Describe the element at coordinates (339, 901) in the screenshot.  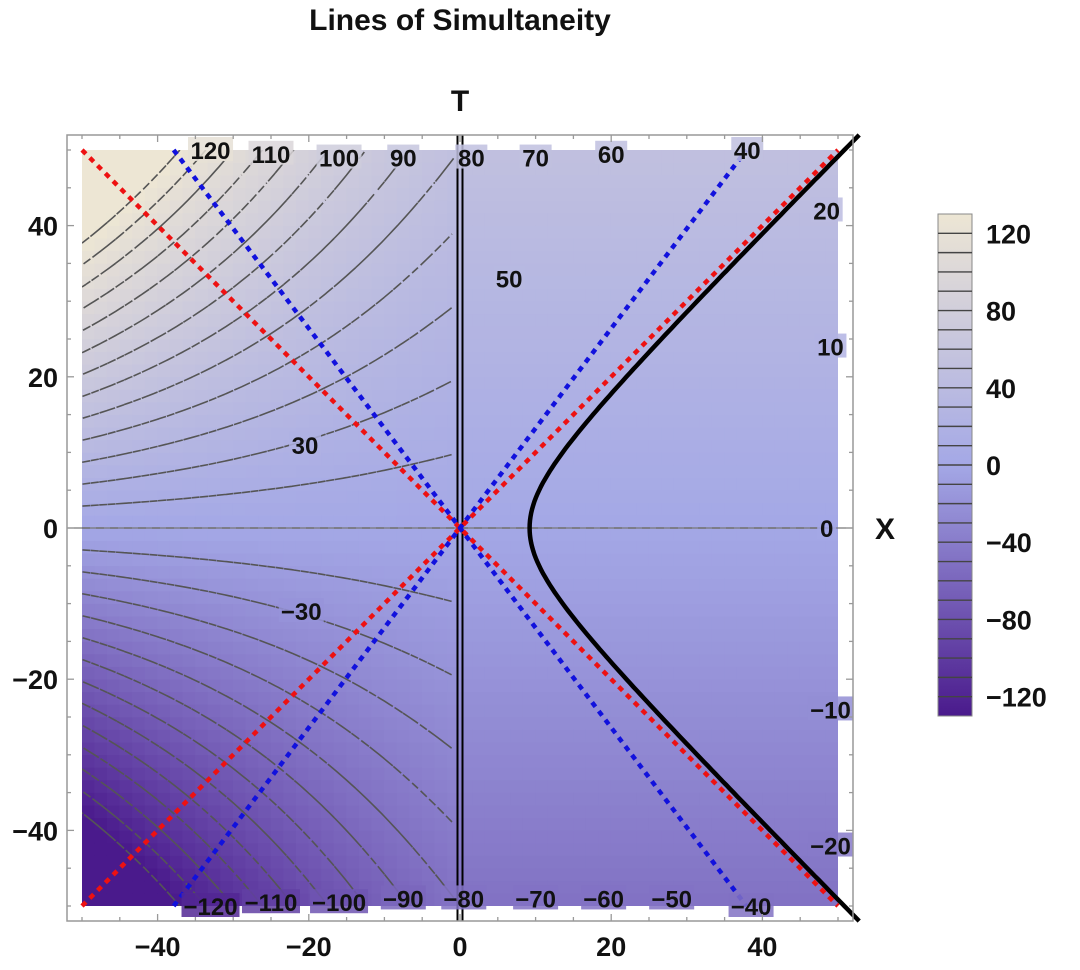
I see `contour-label-bg` at that location.